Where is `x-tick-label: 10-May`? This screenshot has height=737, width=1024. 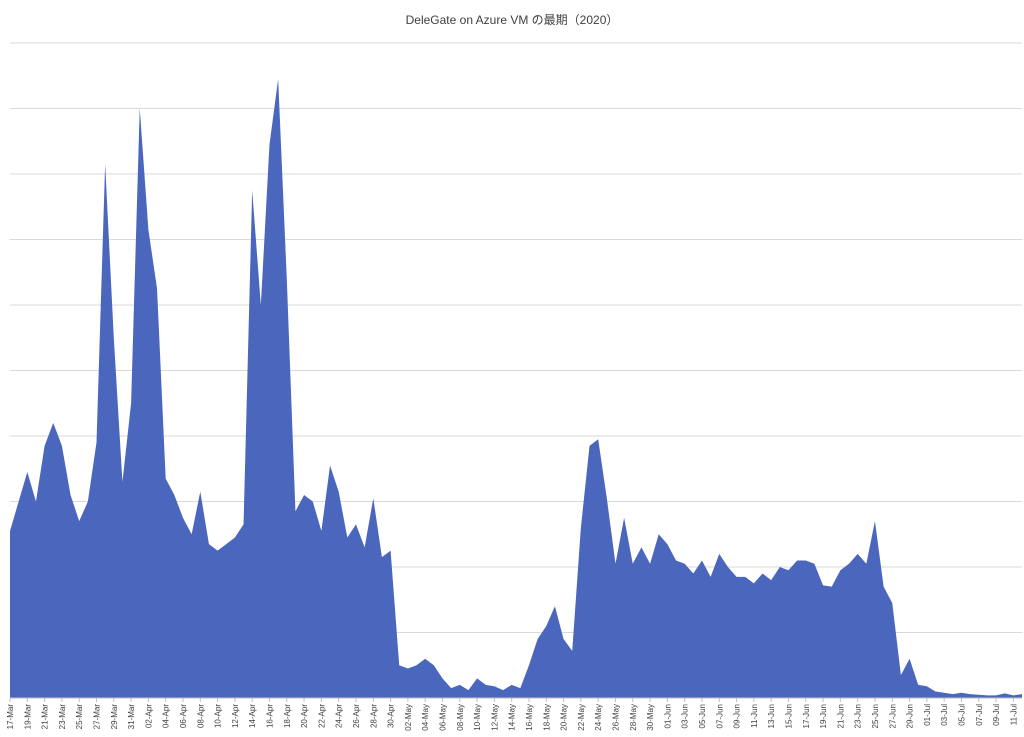
x-tick-label: 10-May is located at coordinates (477, 717).